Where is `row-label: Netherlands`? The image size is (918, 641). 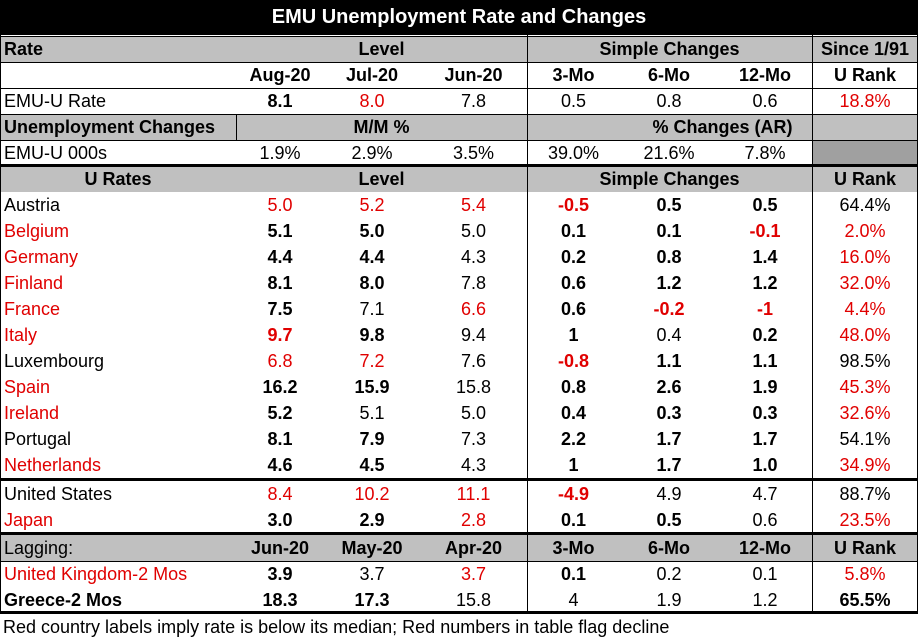
row-label: Netherlands is located at coordinates (53, 465).